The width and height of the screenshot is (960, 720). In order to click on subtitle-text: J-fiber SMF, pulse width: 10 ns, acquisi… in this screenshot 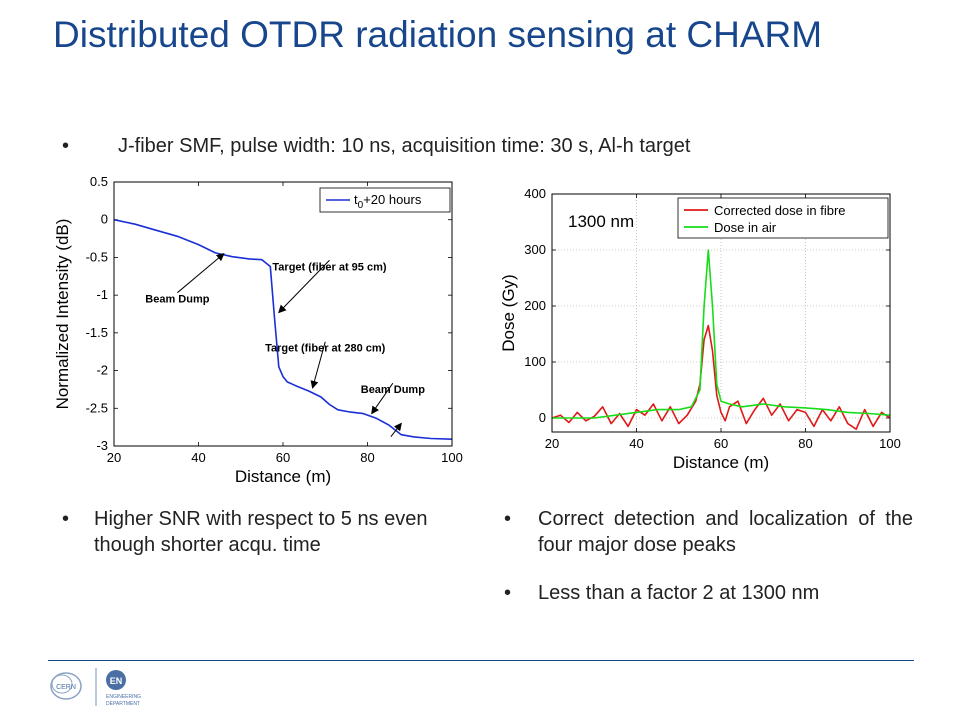, I will do `click(404, 146)`.